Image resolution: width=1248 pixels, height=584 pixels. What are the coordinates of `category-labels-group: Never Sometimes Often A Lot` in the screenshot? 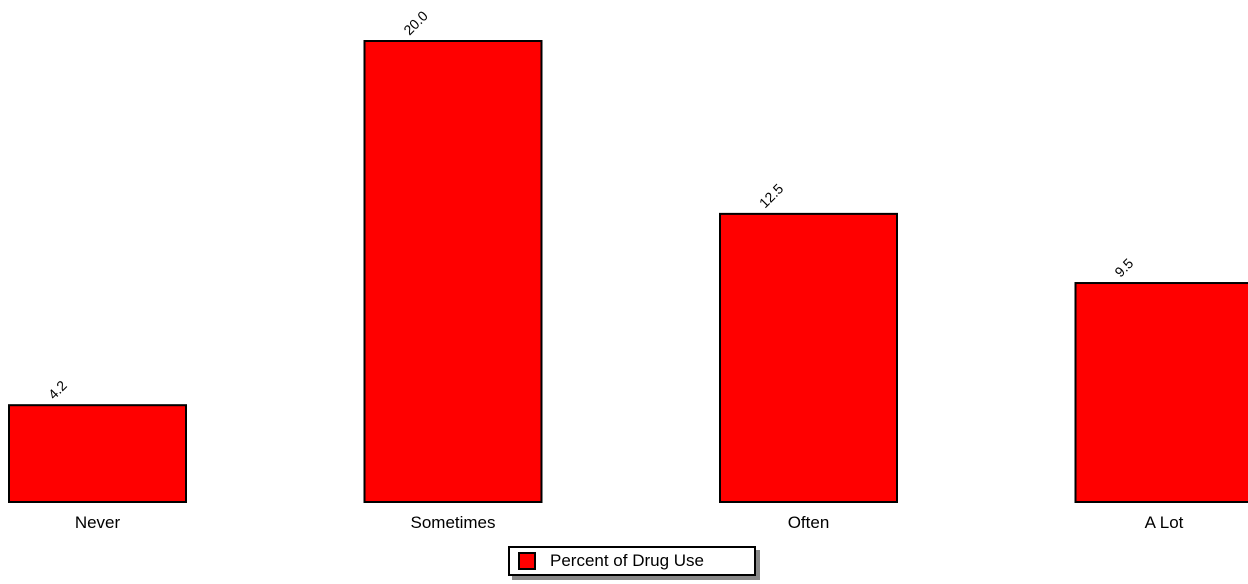 It's located at (629, 522).